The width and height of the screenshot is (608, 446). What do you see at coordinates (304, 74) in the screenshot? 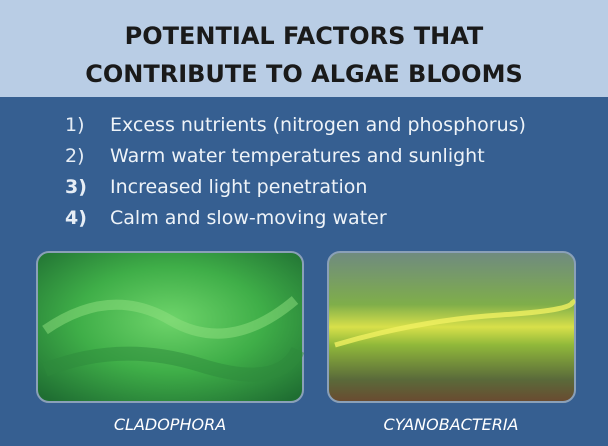
I see `title-line: CONTRIBUTE TO ALGAE BLOOMS` at bounding box center [304, 74].